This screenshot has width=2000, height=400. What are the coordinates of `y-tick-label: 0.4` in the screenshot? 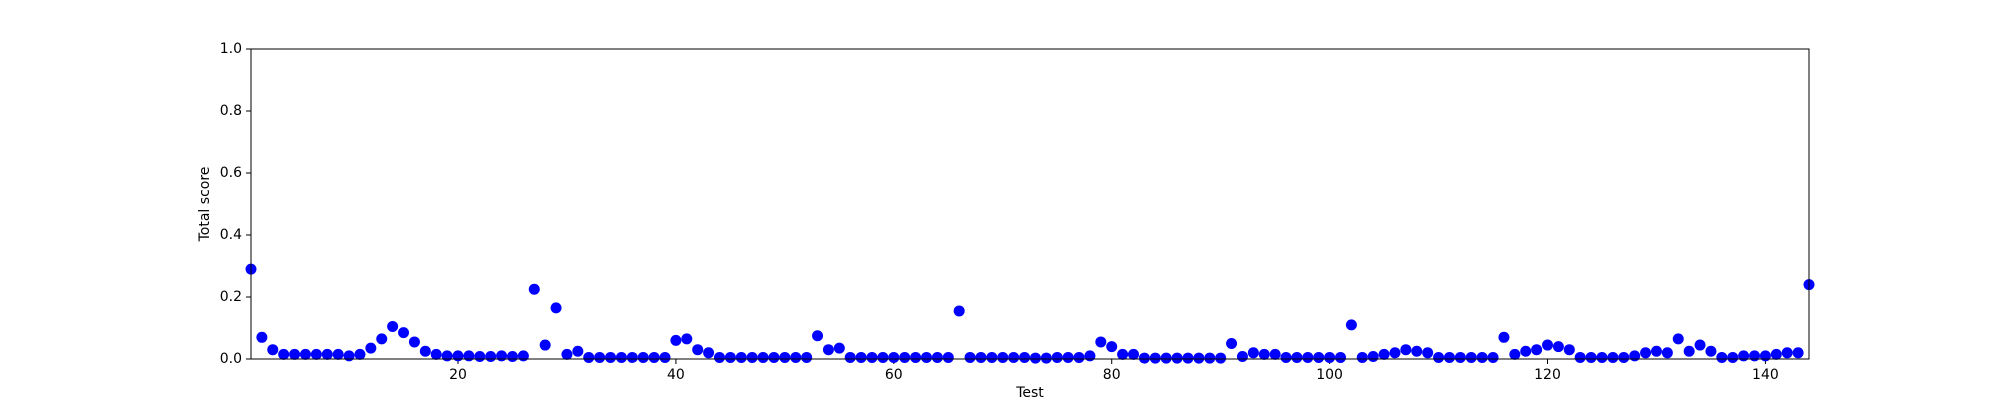 It's located at (231, 235).